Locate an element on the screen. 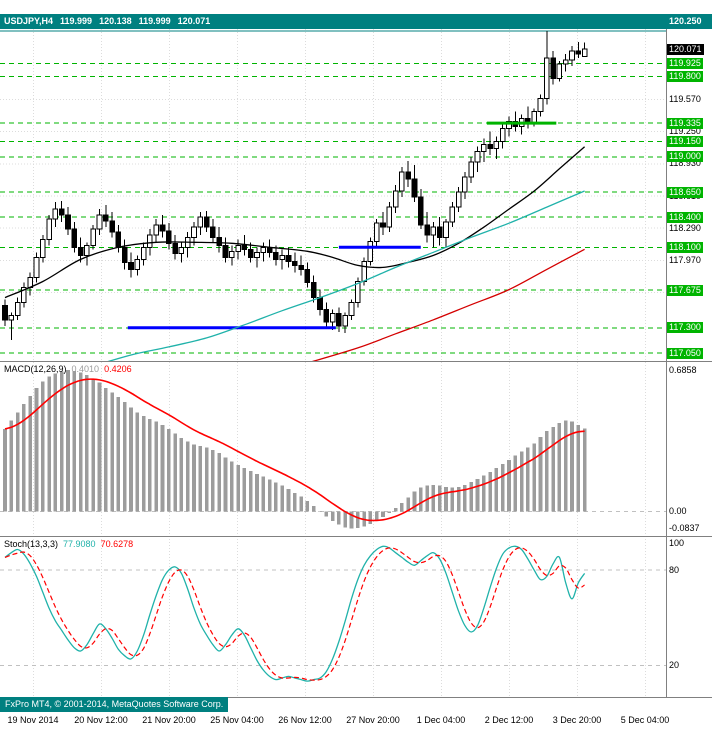  level-price-badge: 117.300 is located at coordinates (685, 328).